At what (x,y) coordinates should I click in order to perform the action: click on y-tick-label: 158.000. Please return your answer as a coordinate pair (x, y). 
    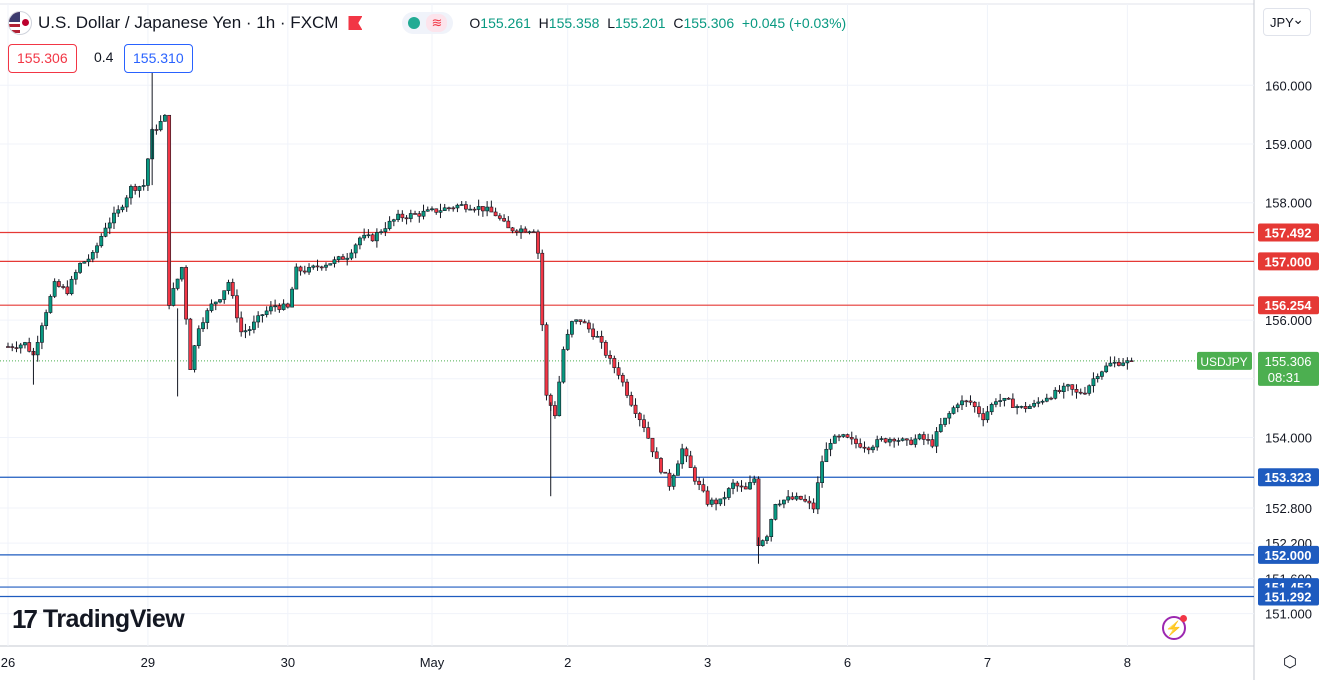
    Looking at the image, I should click on (1288, 203).